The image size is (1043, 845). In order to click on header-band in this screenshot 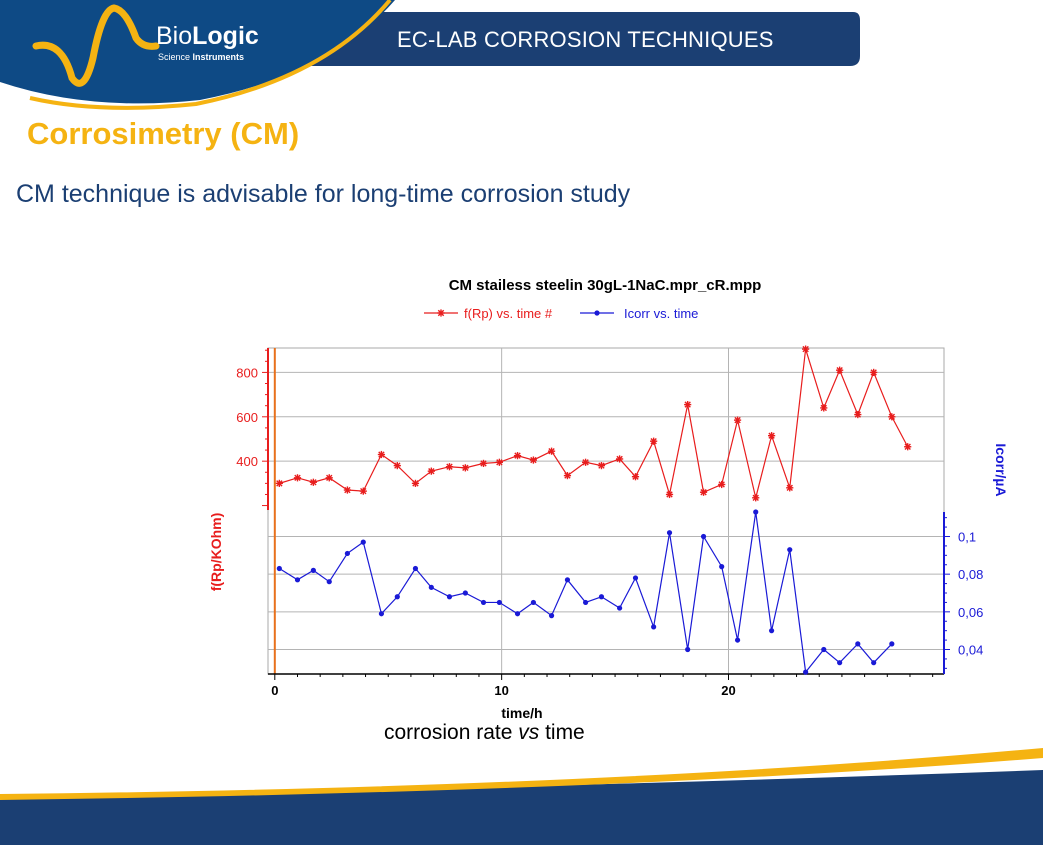, I will do `click(555, 39)`.